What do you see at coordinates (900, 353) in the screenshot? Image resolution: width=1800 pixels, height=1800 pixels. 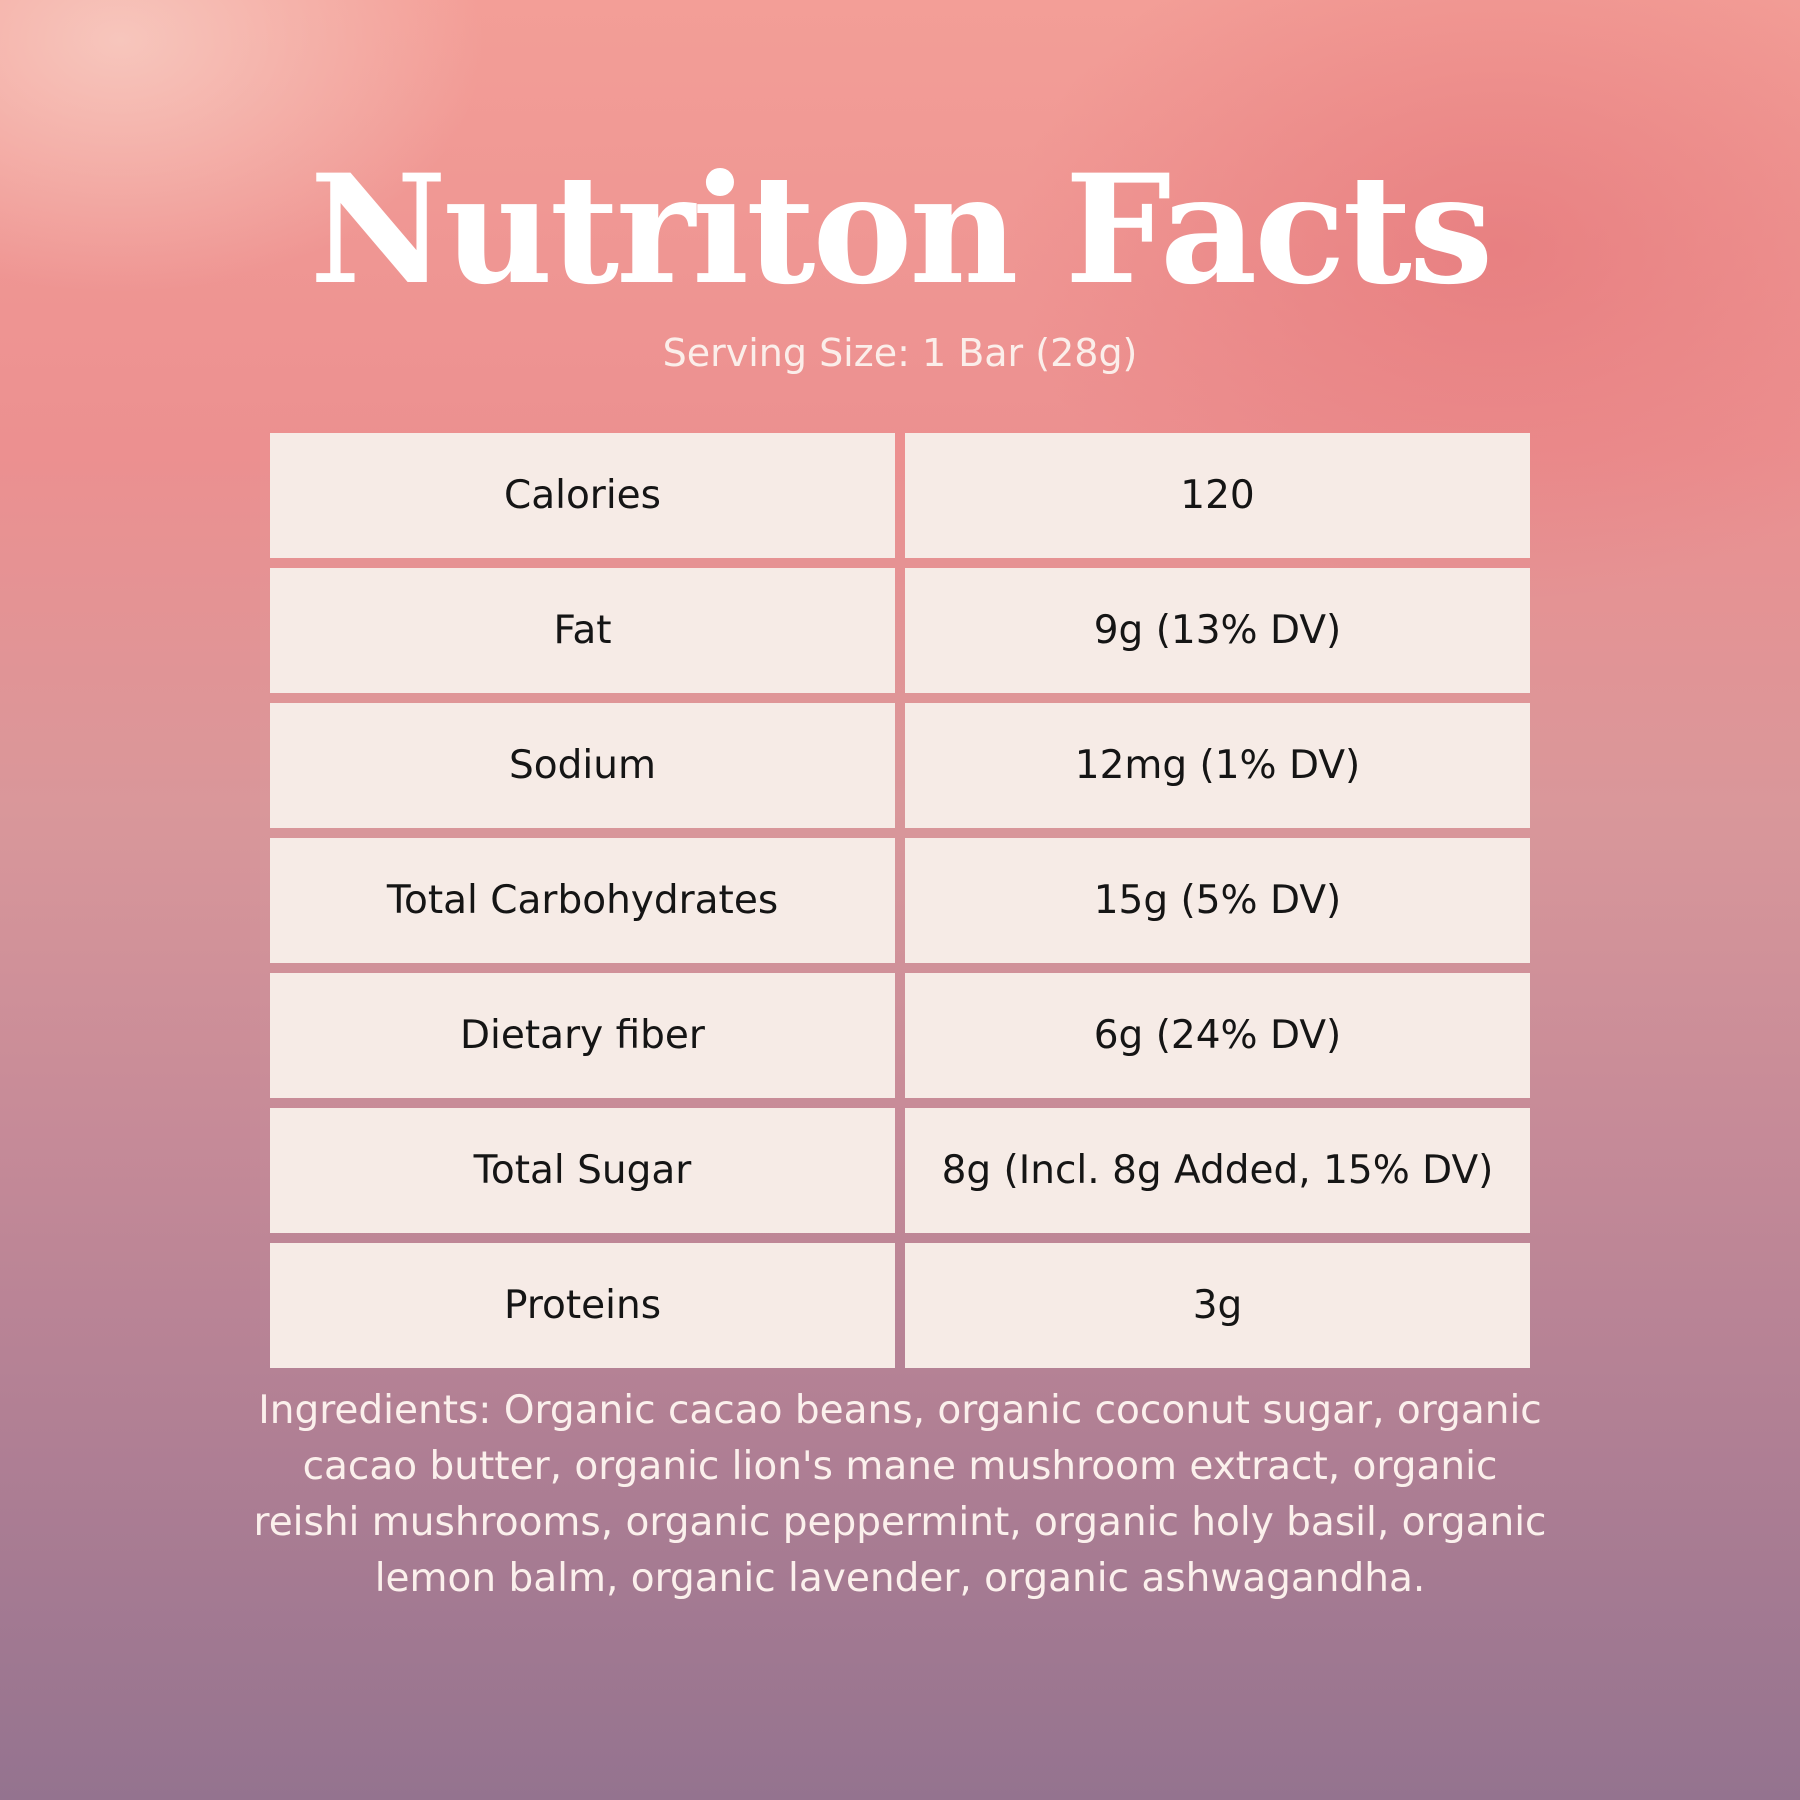 I see `serving-size: Serving Size: 1 Bar (28g)` at bounding box center [900, 353].